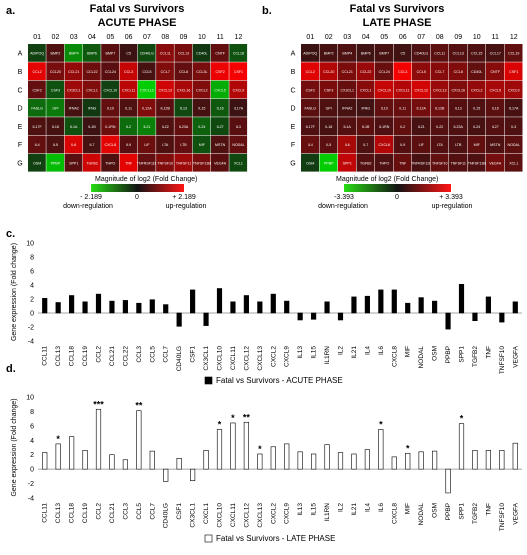  What do you see at coordinates (365, 145) in the screenshot?
I see `cell-gene-label: IL7` at bounding box center [365, 145].